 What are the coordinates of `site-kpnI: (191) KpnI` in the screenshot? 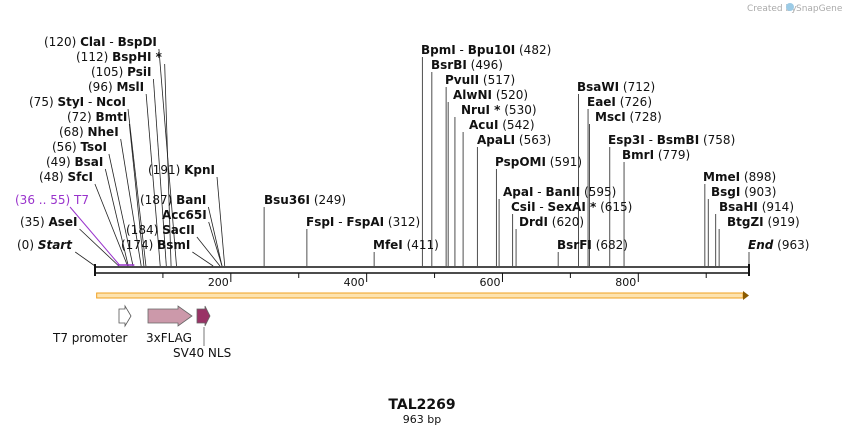 It's located at (181, 170).